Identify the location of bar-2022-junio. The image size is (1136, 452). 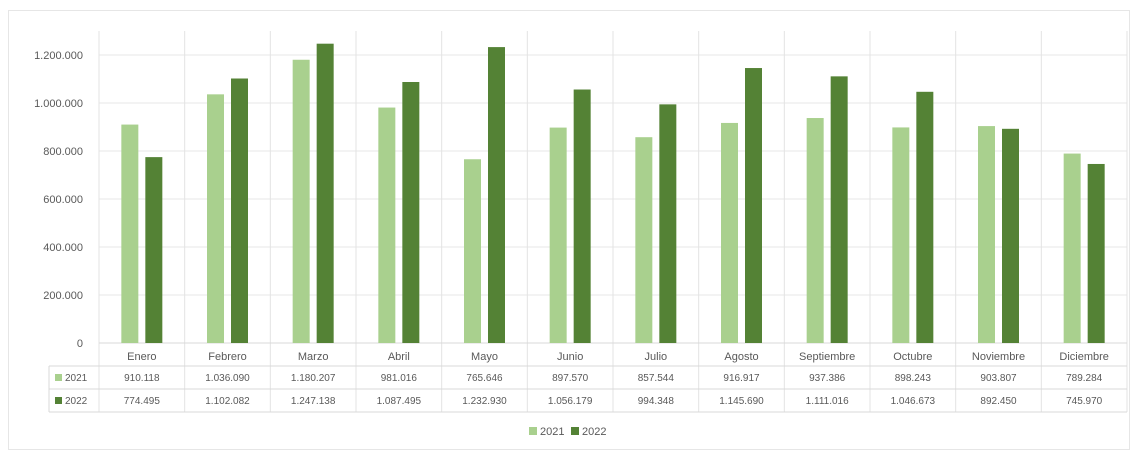
(582, 216).